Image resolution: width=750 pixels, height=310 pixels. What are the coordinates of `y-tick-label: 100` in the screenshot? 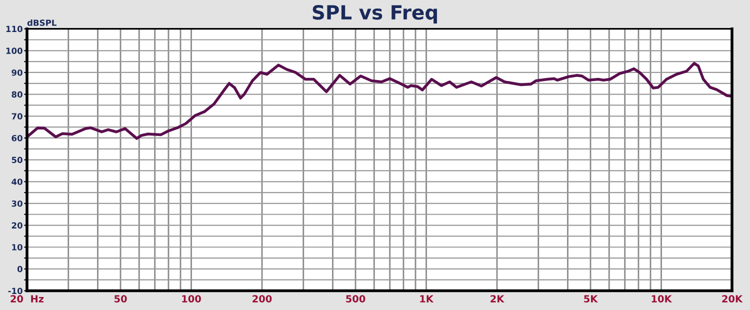 It's located at (14, 51).